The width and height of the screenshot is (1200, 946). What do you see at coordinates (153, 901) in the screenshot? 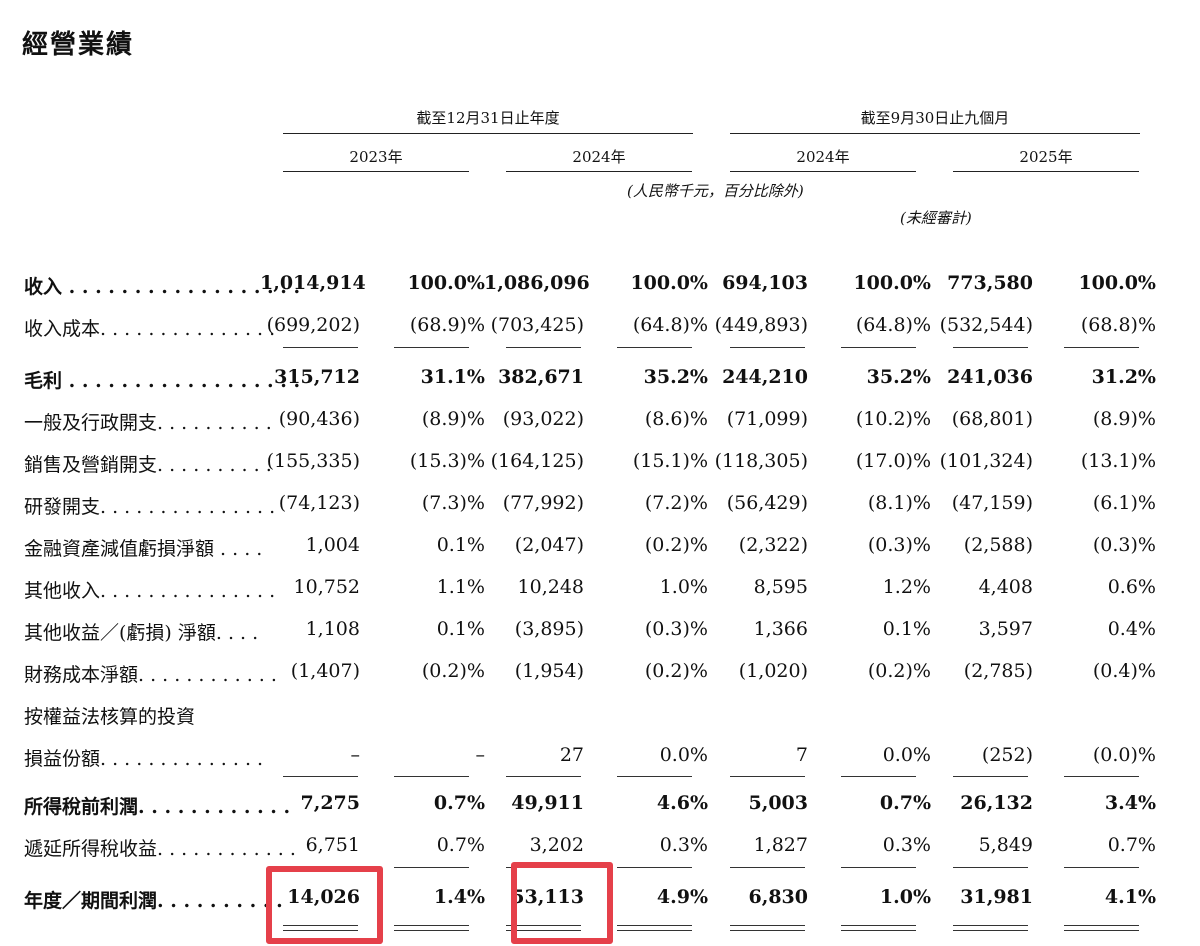
I see `row-label: 年度／期間利潤. . . . . . . . . .` at bounding box center [153, 901].